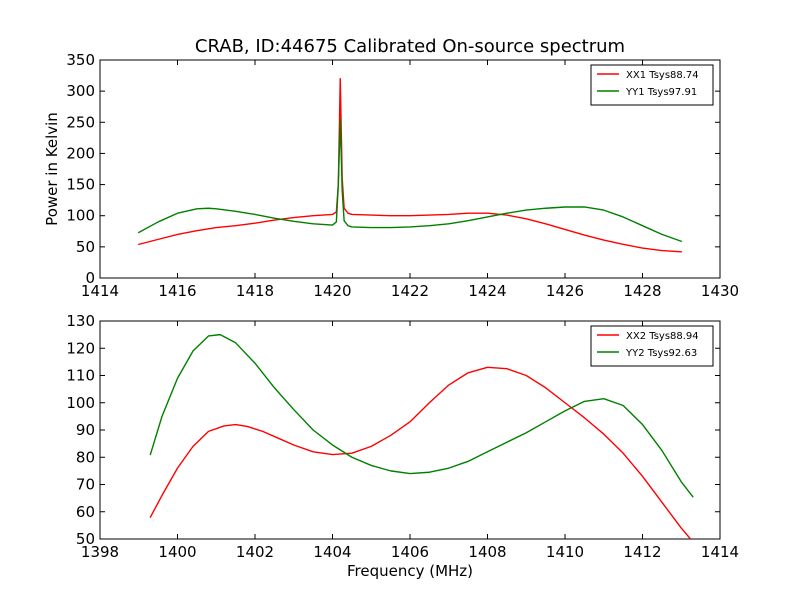 This screenshot has width=800, height=600. Describe the element at coordinates (52, 169) in the screenshot. I see `y-axis-label: Power in Kelvin` at that location.